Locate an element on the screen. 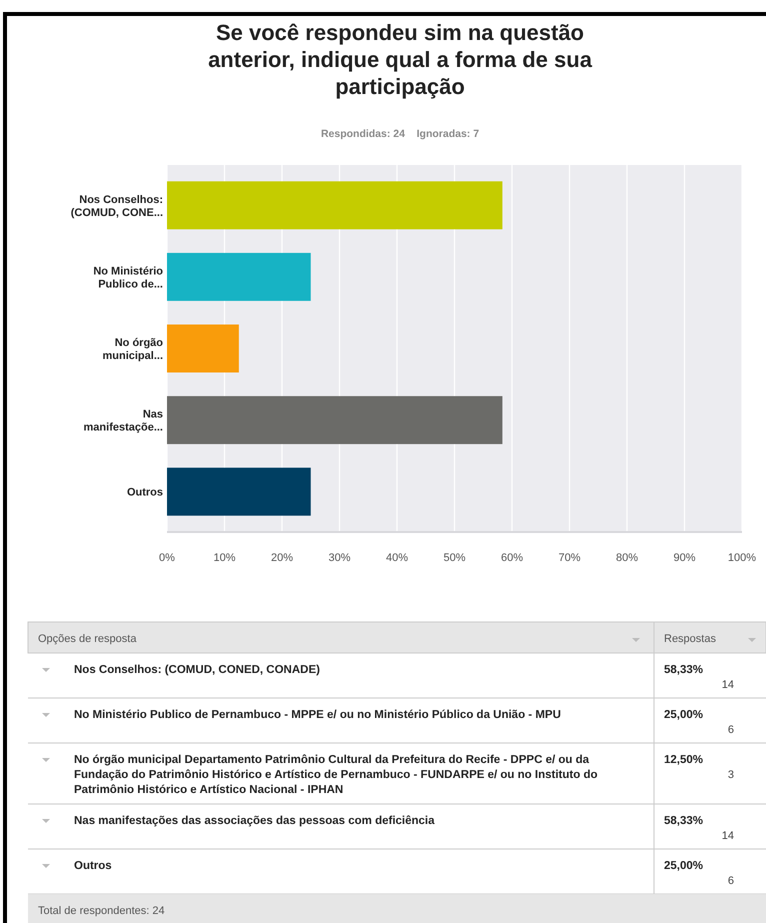  x-tick-label: 20% is located at coordinates (282, 558).